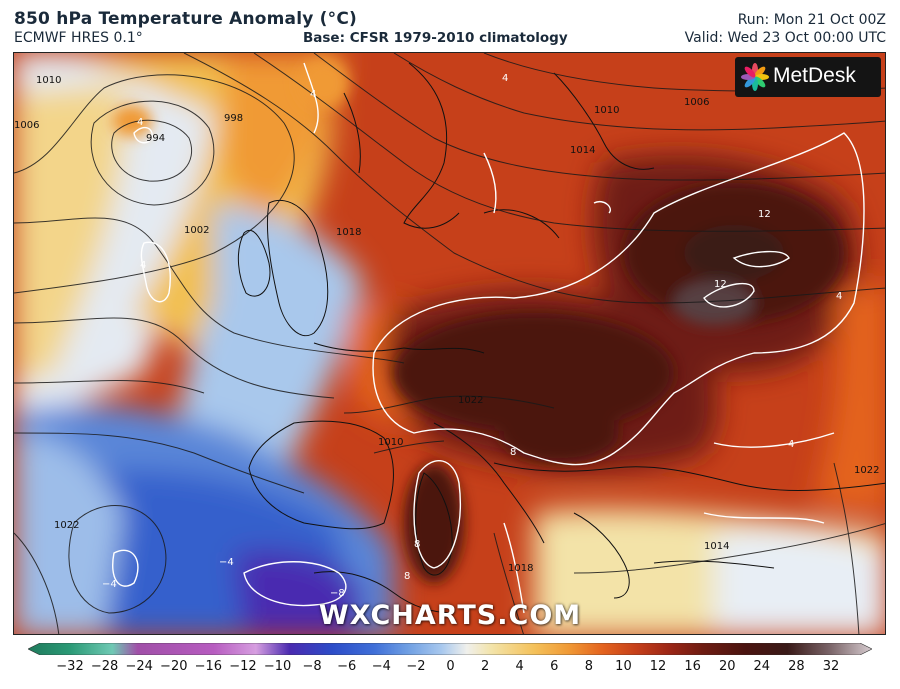  What do you see at coordinates (519, 666) in the screenshot?
I see `colorbar-tick: 4` at bounding box center [519, 666].